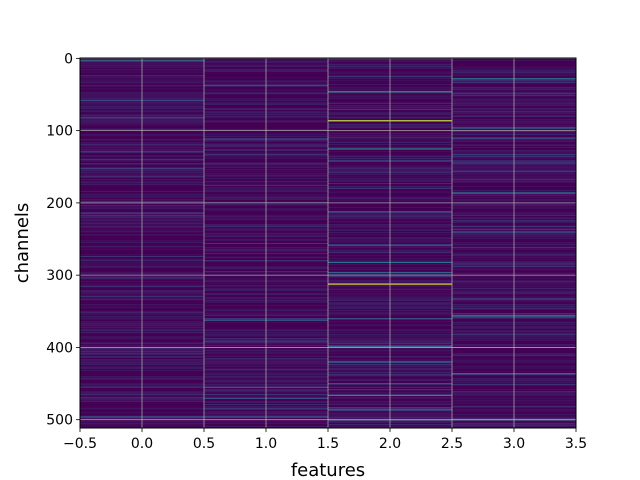 The height and width of the screenshot is (480, 640). Describe the element at coordinates (576, 444) in the screenshot. I see `x-tick-label: 3.5` at that location.